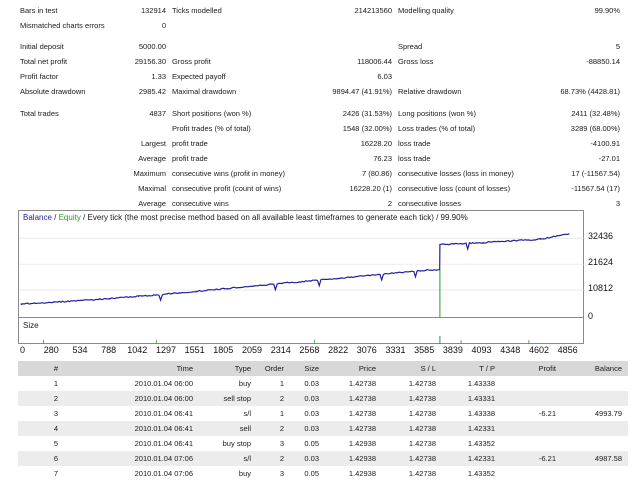  Describe the element at coordinates (591, 316) in the screenshot. I see `y-tick-label-zero: 0` at that location.